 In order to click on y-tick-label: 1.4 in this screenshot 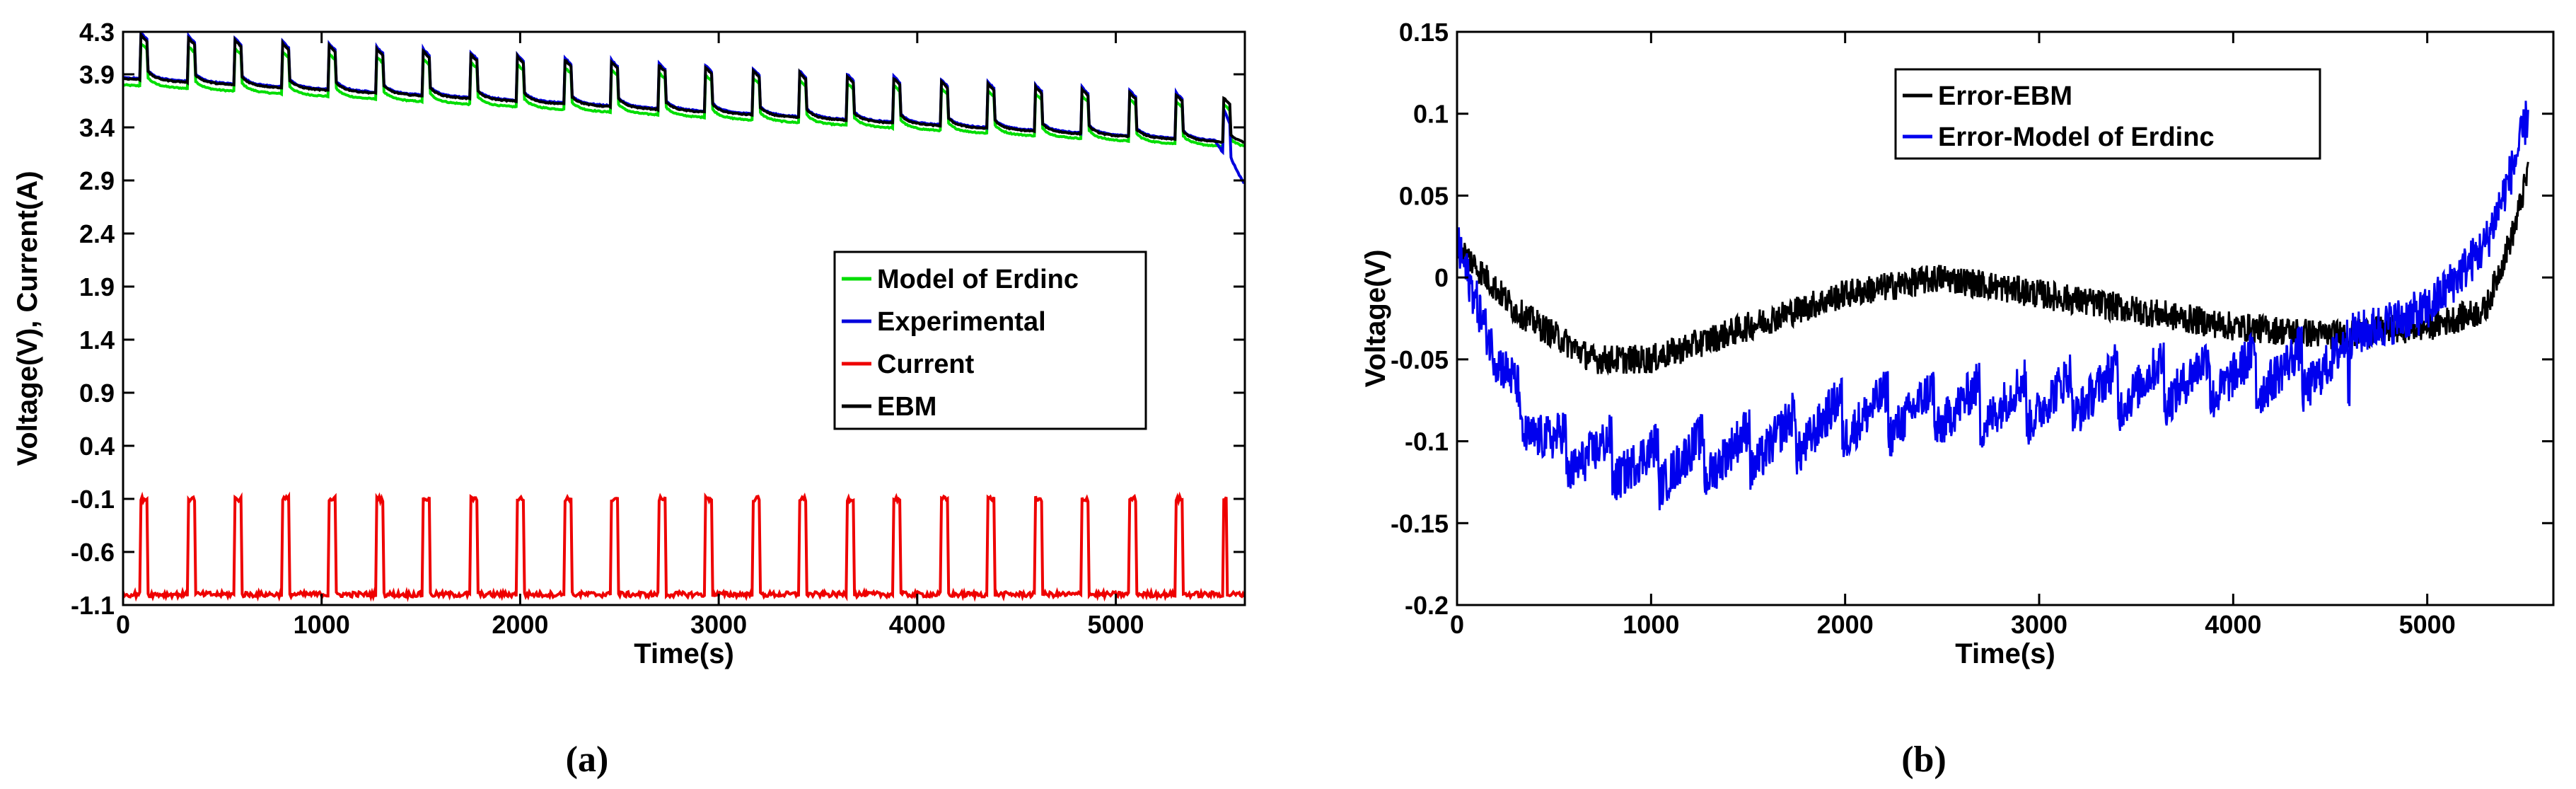, I will do `click(97, 340)`.